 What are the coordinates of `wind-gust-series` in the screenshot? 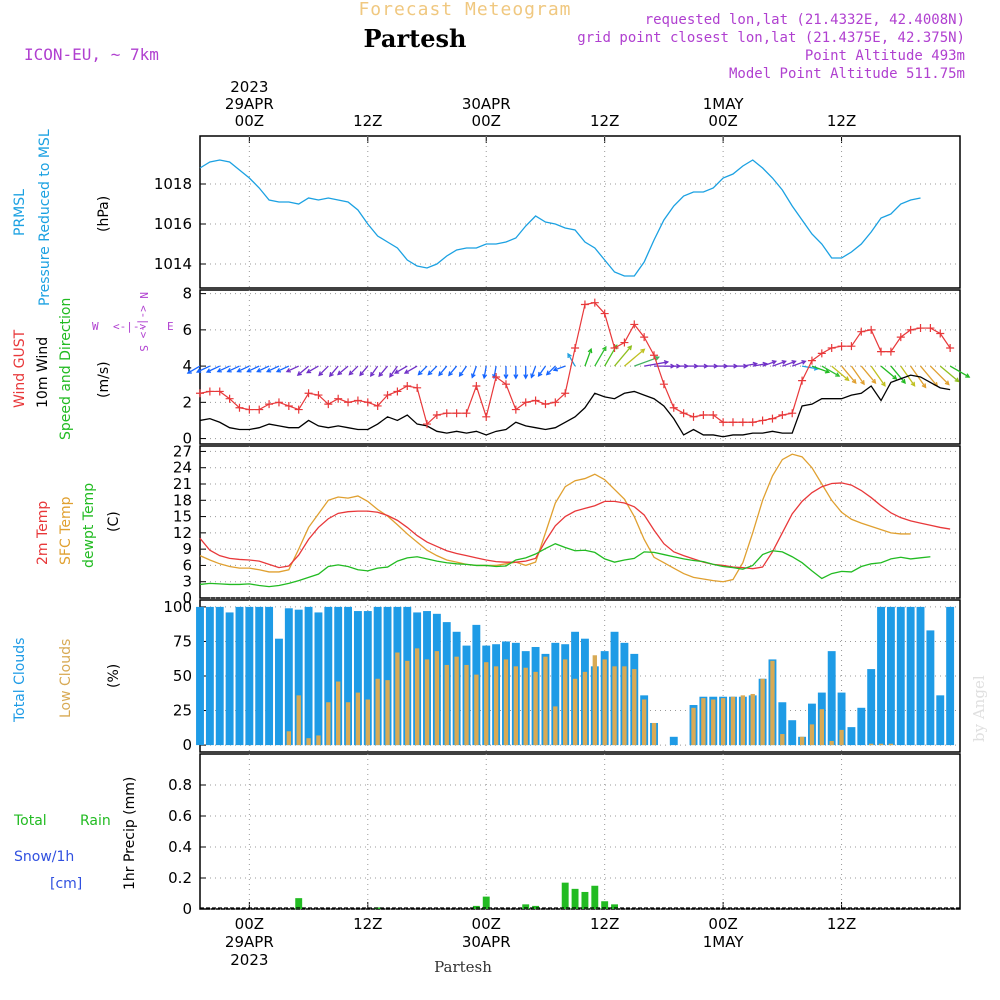 It's located at (575, 364).